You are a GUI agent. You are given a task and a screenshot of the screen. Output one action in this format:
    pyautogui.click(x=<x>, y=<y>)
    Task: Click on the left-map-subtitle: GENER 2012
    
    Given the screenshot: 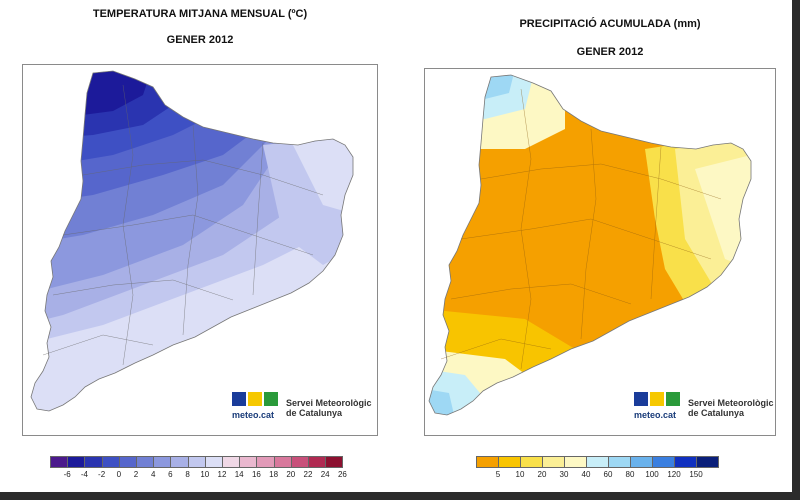 What is the action you would take?
    pyautogui.click(x=200, y=40)
    